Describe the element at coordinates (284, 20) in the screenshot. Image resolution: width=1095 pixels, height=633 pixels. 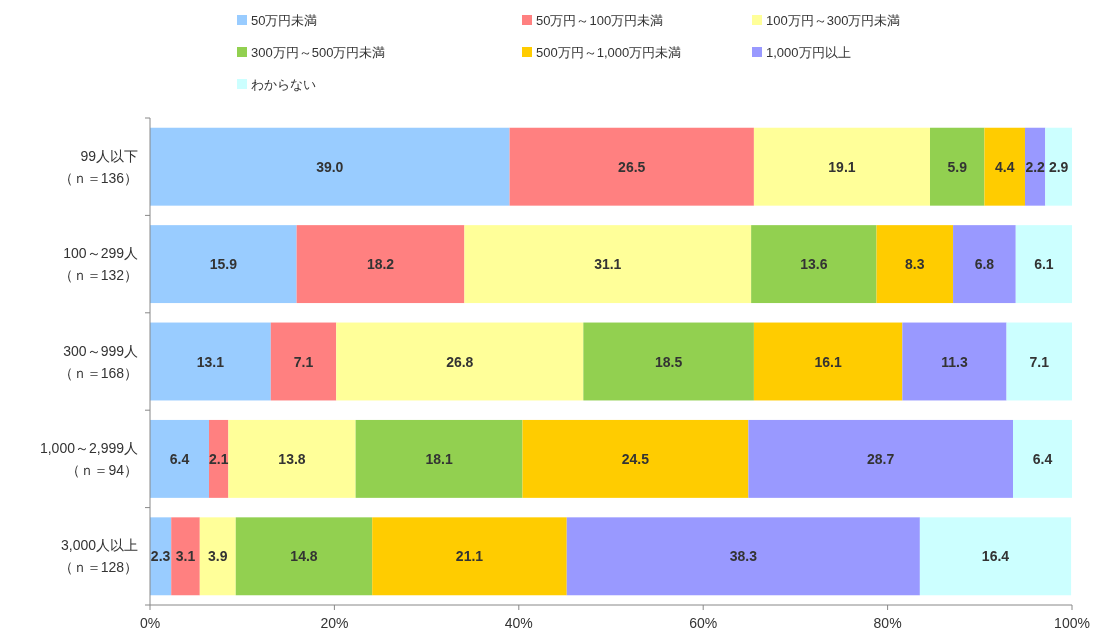
I see `legend-label: 50万円未満` at that location.